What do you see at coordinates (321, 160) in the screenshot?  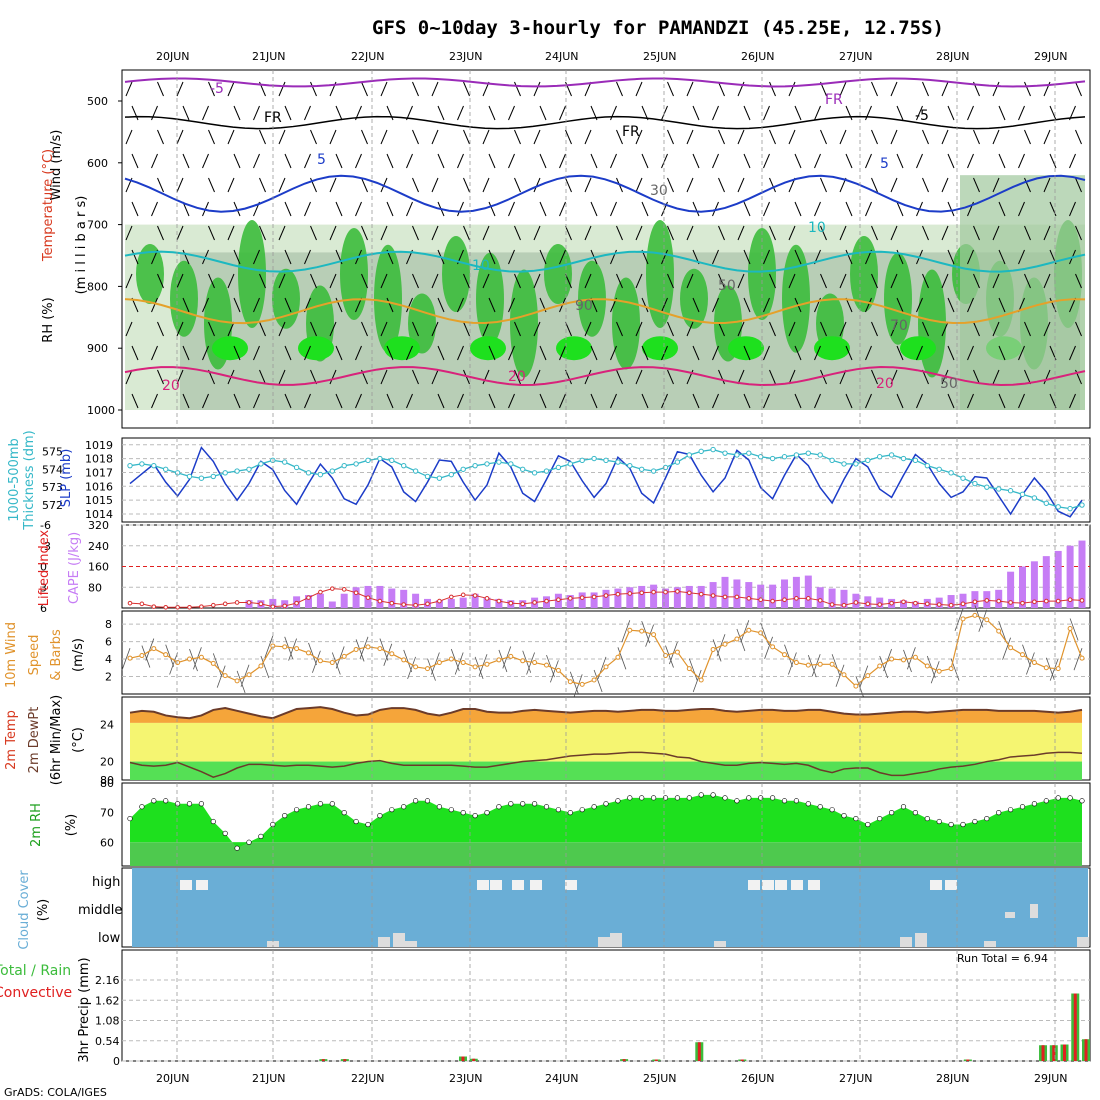 I see `contour-label: 5` at bounding box center [321, 160].